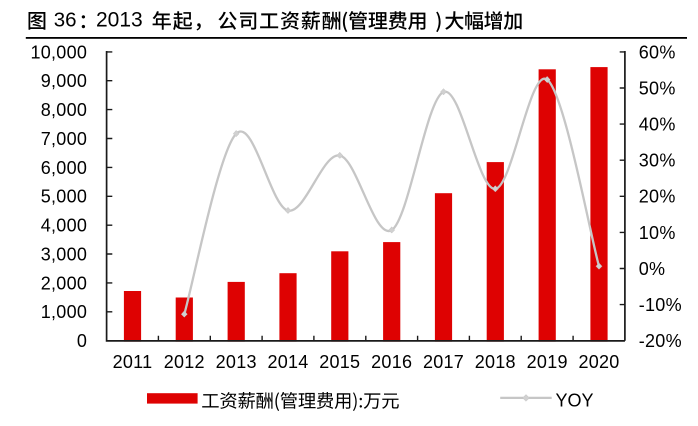 The height and width of the screenshot is (426, 698). What do you see at coordinates (64, 81) in the screenshot?
I see `svg-text: 9,000` at bounding box center [64, 81].